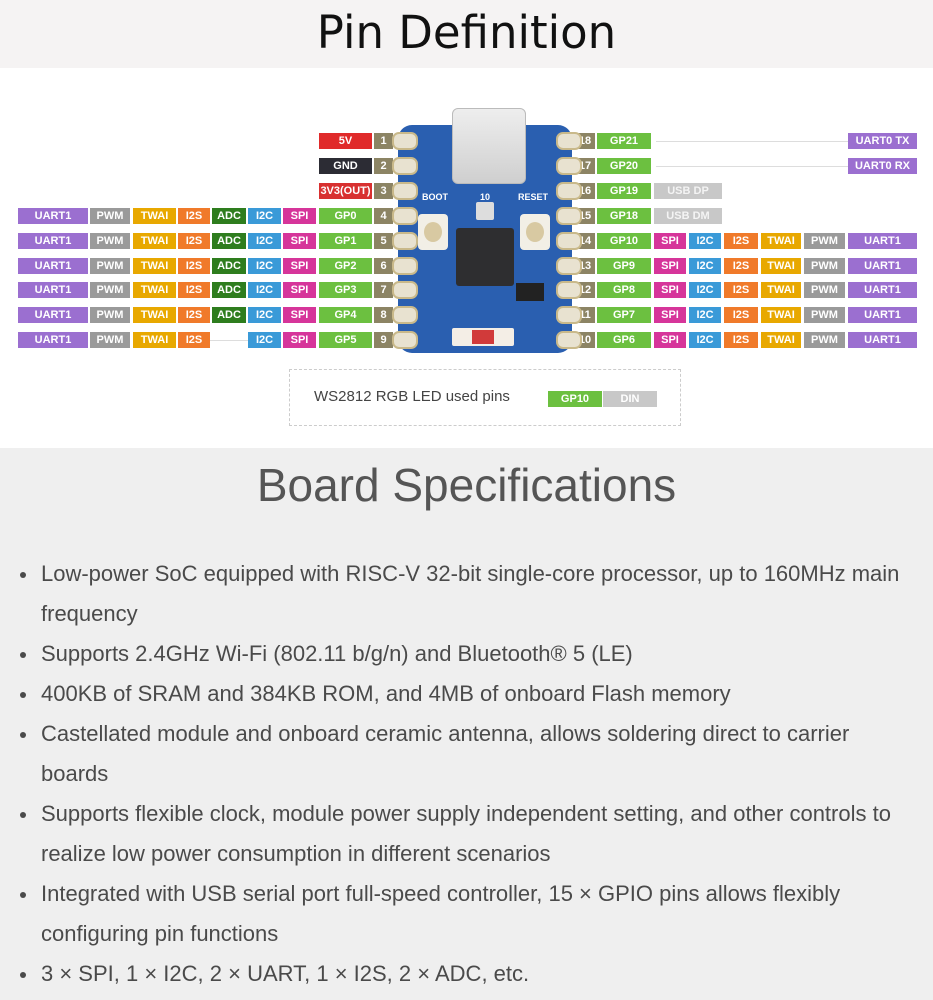 The width and height of the screenshot is (933, 1000). What do you see at coordinates (345, 165) in the screenshot?
I see `pin-name: GND` at bounding box center [345, 165].